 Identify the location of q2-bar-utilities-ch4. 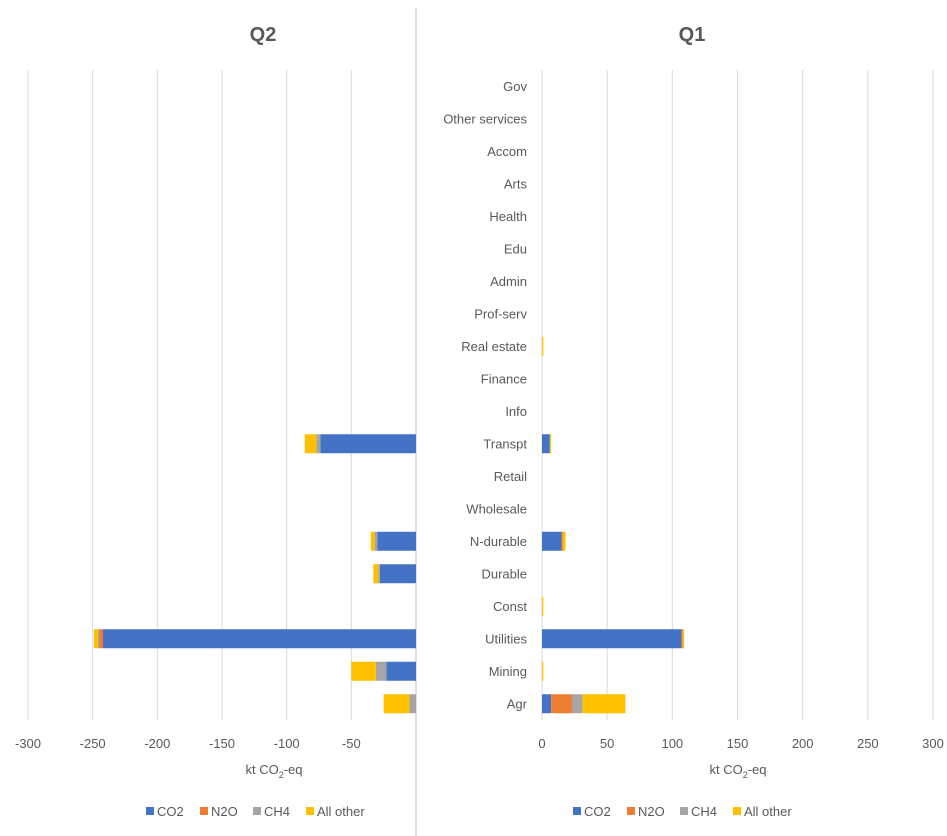
(98, 639).